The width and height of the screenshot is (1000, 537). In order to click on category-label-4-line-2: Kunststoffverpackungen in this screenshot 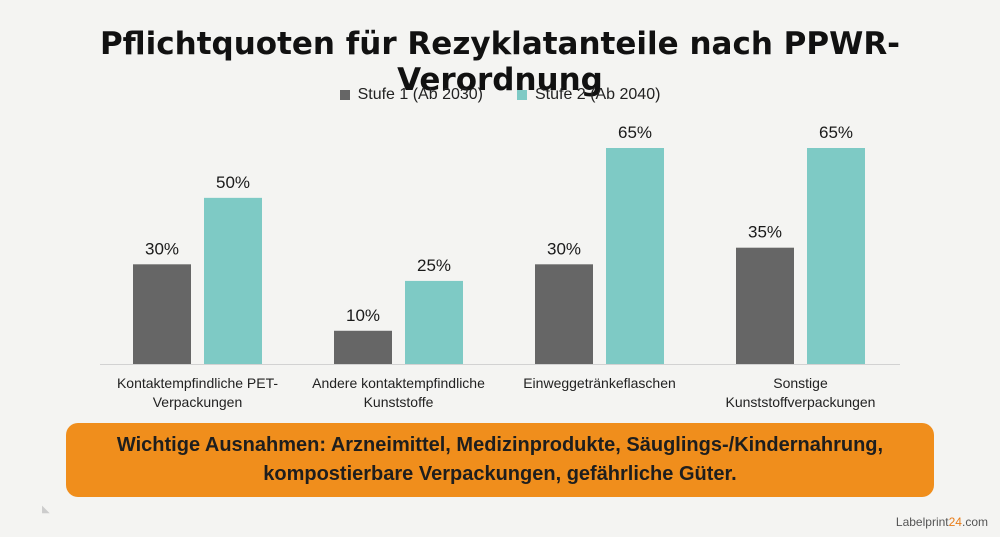, I will do `click(801, 402)`.